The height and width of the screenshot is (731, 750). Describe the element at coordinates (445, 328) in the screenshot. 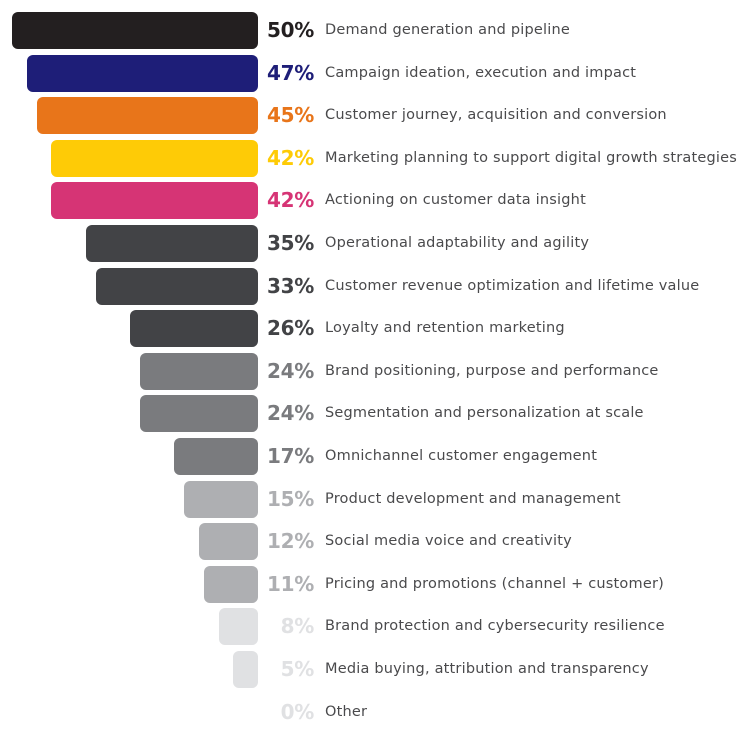

I see `category-label: Loyalty and retention marketing` at that location.